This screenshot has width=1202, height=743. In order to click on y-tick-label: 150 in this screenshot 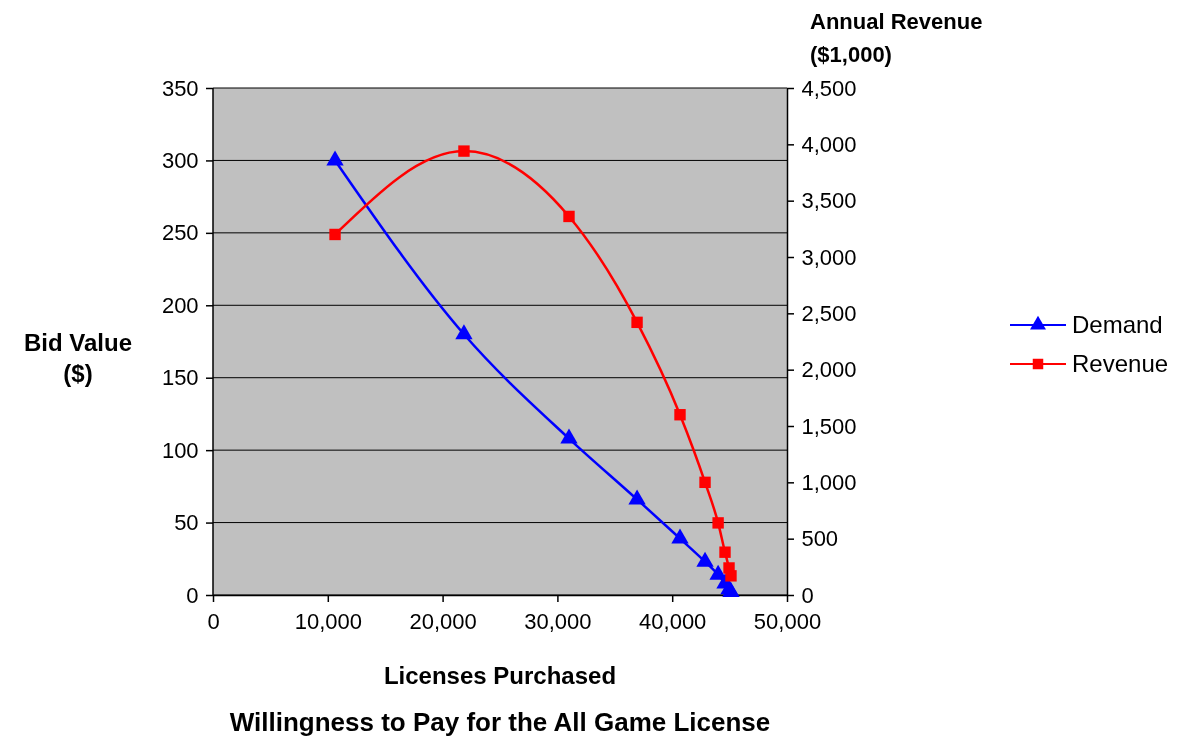, I will do `click(180, 378)`.